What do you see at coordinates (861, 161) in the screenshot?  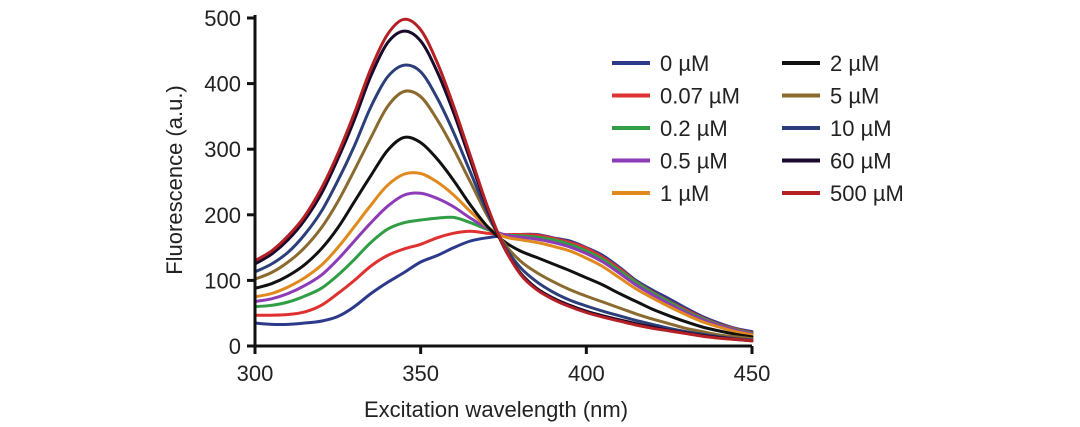 I see `legend-label: 60 µM` at bounding box center [861, 161].